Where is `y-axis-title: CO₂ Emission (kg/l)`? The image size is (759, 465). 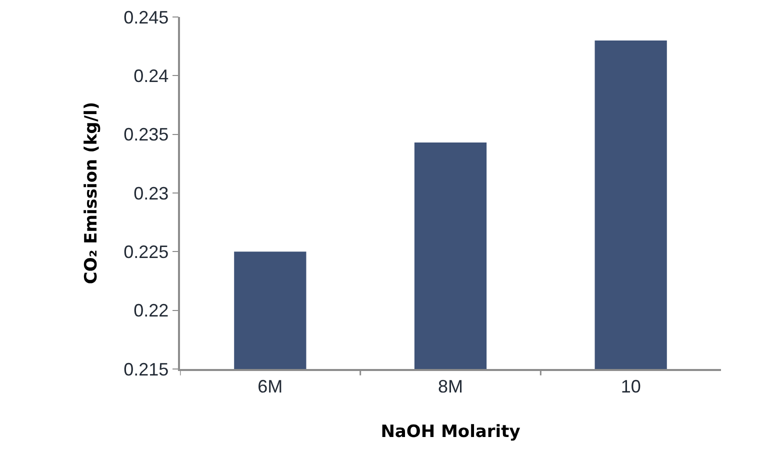
y-axis-title: CO₂ Emission (kg/l) is located at coordinates (92, 193).